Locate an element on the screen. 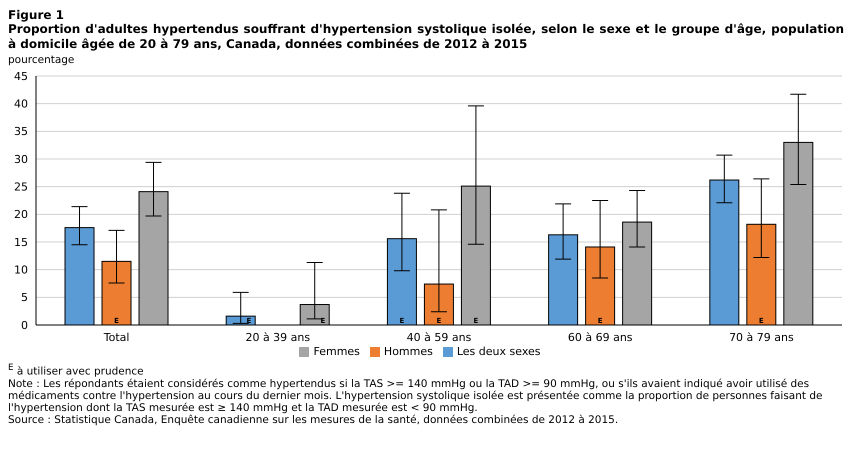  legend-label: Hommes is located at coordinates (408, 351).